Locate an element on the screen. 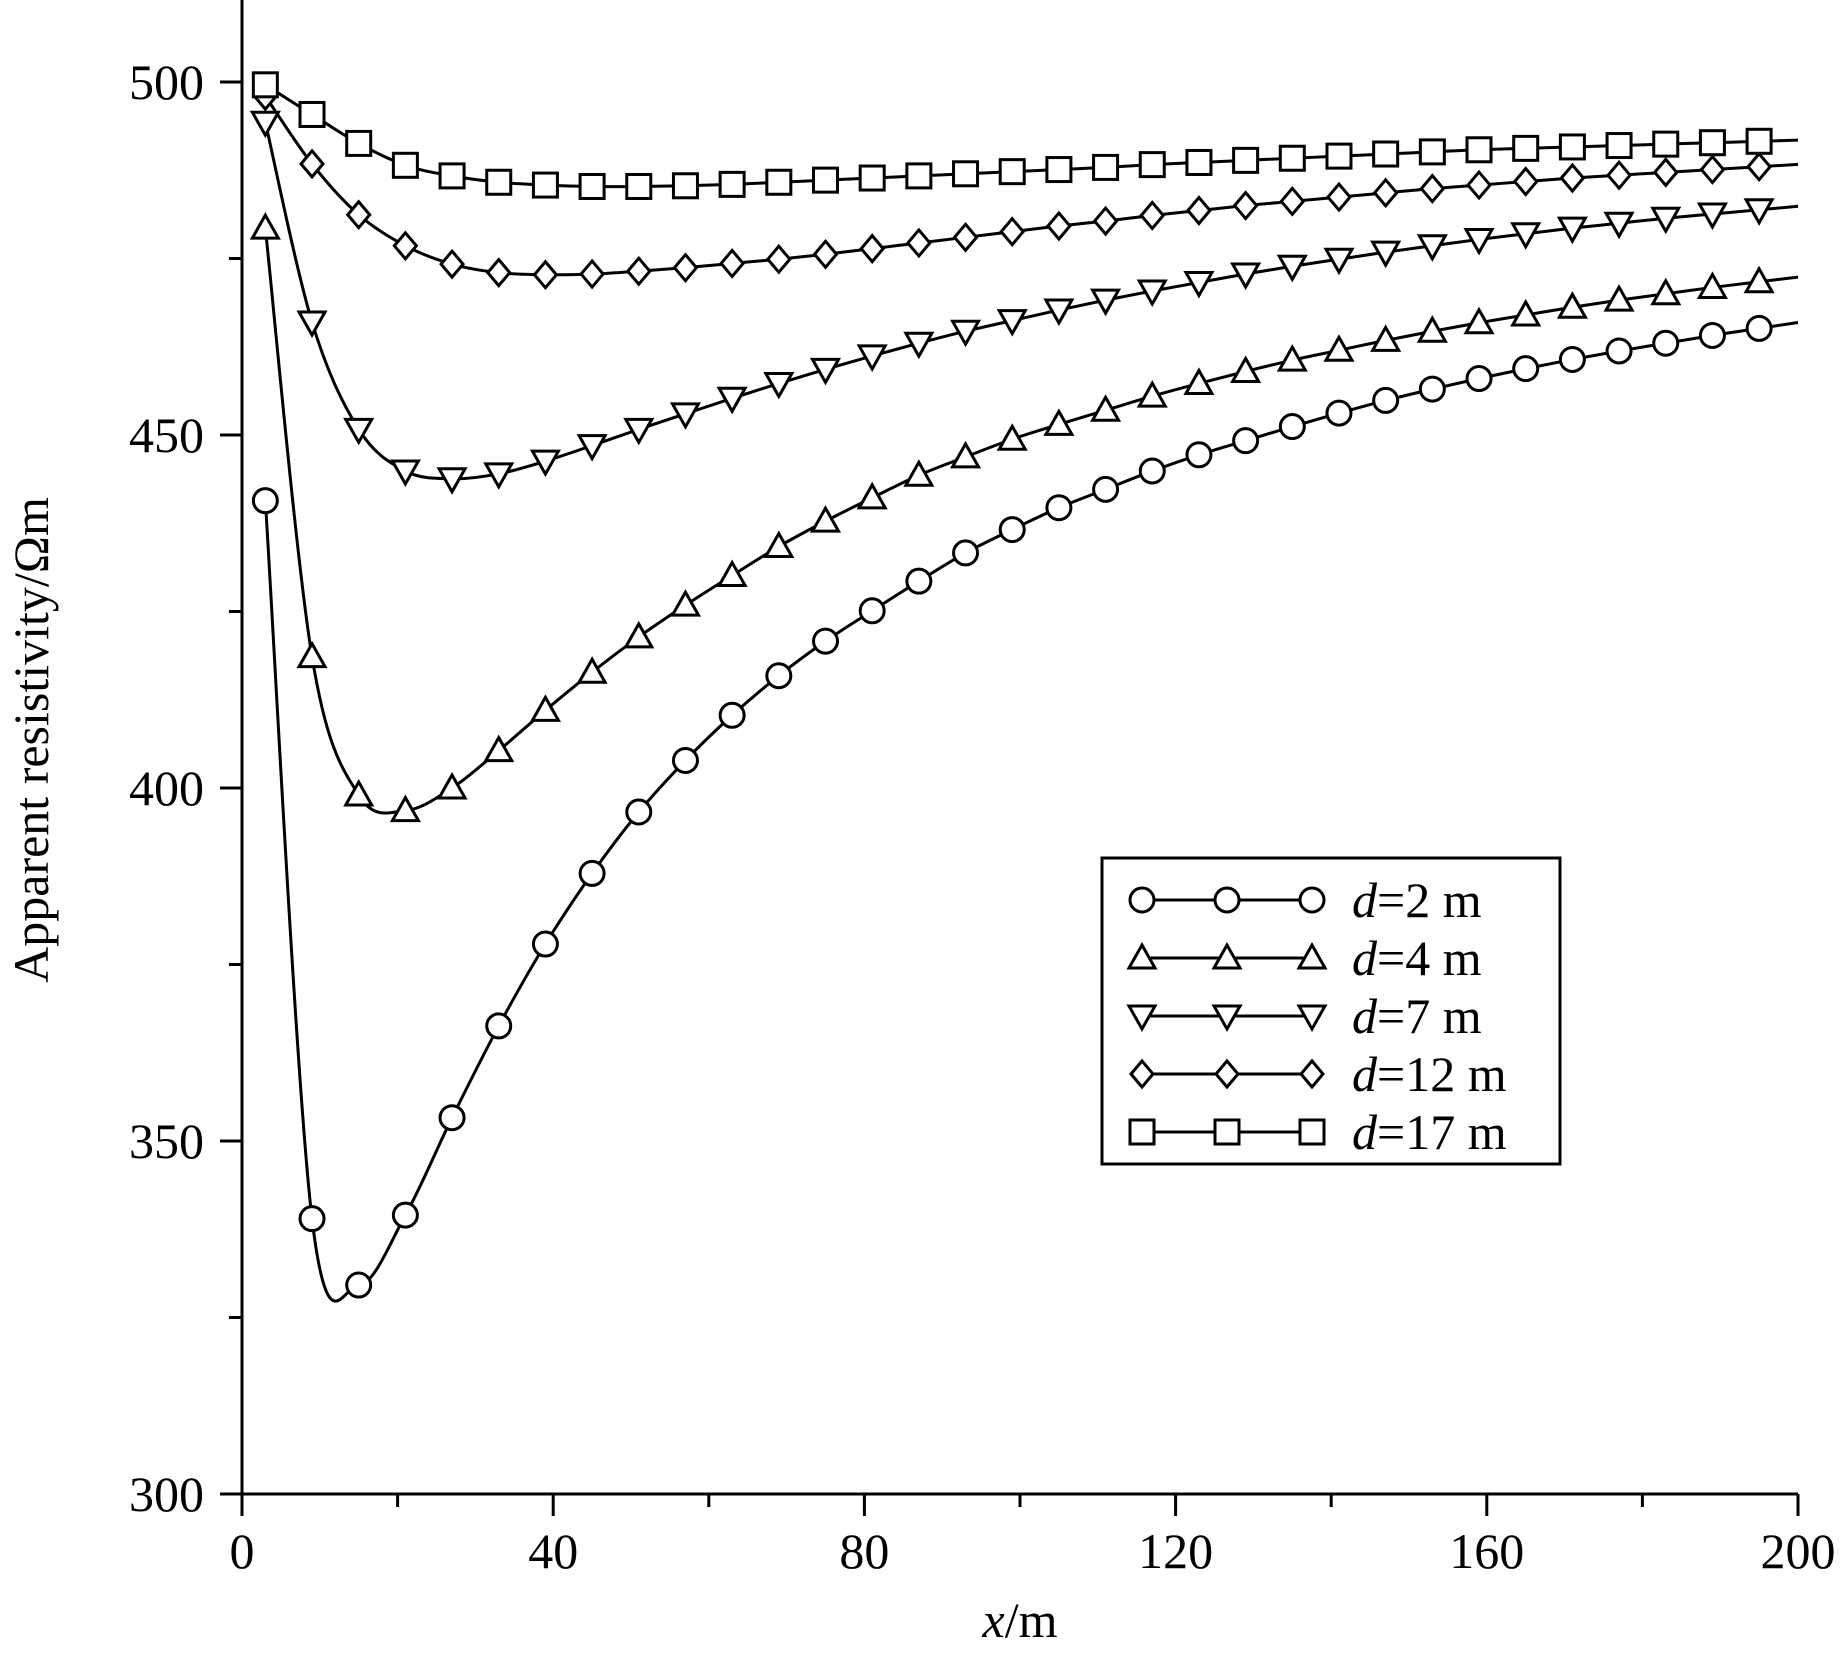 Image resolution: width=1843 pixels, height=1654 pixels. legend-label: d=4 m is located at coordinates (1417, 958).